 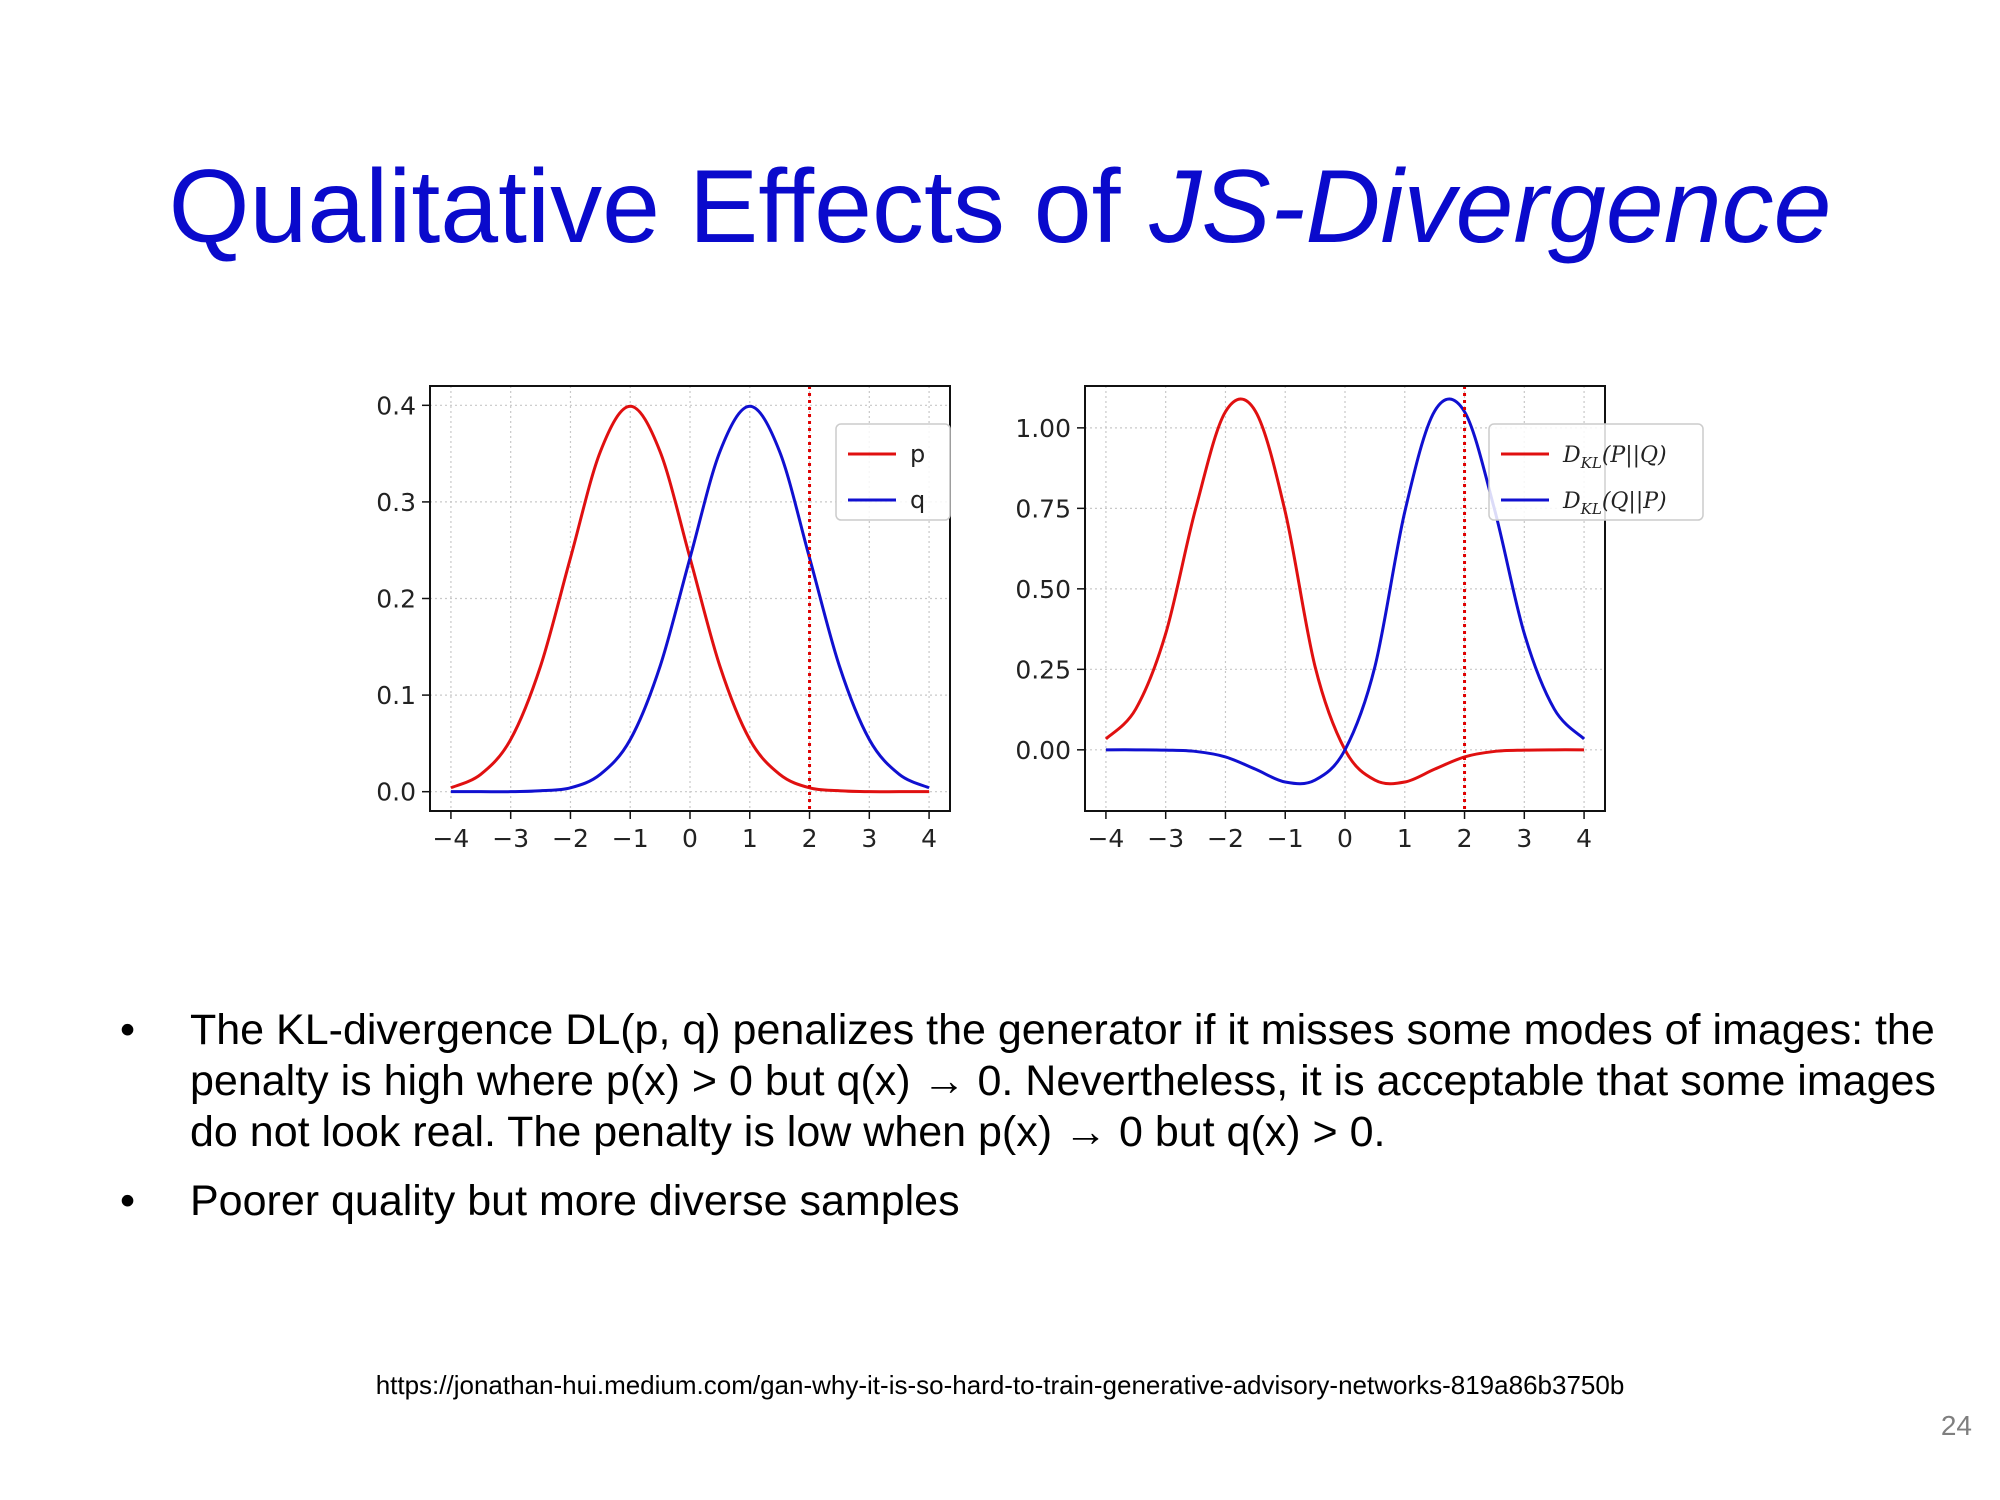 What do you see at coordinates (396, 695) in the screenshot?
I see `y-tick-label: 0.1` at bounding box center [396, 695].